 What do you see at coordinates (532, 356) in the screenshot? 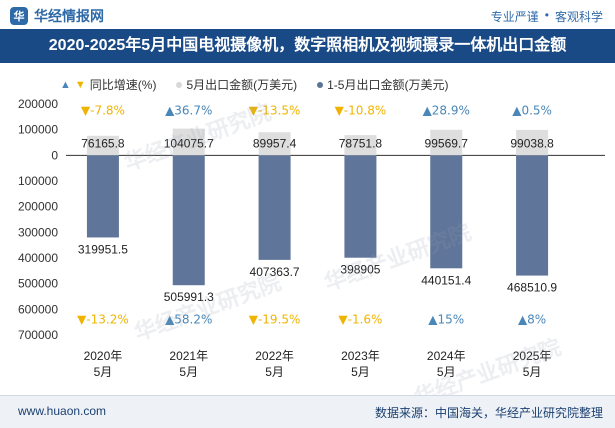
I see `x-category-label: 2025年` at bounding box center [532, 356].